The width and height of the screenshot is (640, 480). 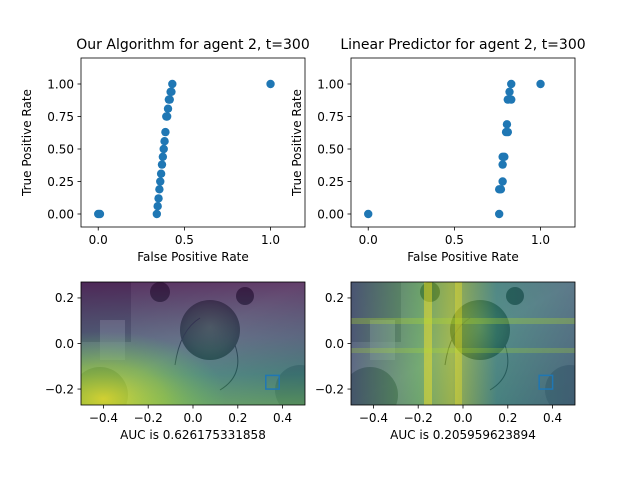 I want to click on x-axis-label: AUC is 0.626175331858, so click(x=193, y=435).